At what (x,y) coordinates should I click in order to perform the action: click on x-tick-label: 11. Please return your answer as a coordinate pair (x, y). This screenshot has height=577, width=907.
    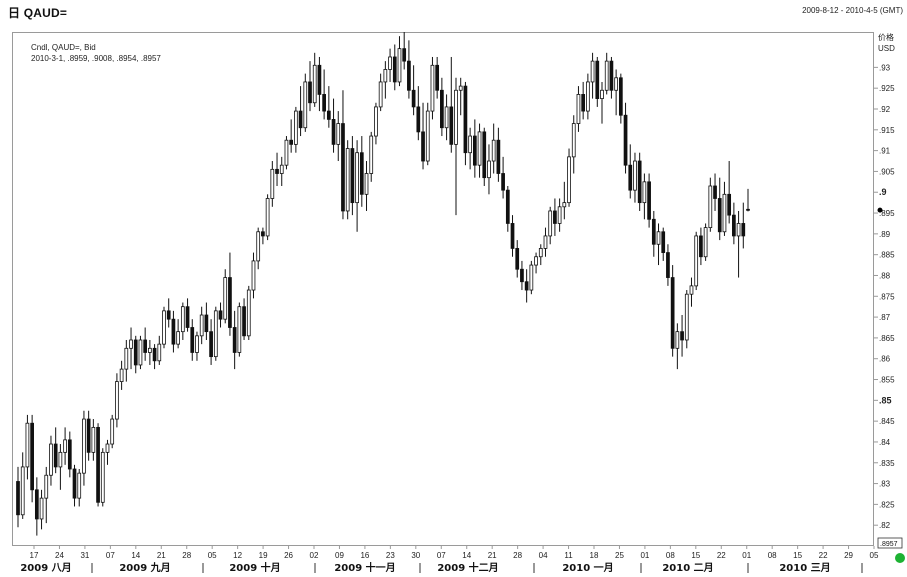
    Looking at the image, I should click on (568, 555).